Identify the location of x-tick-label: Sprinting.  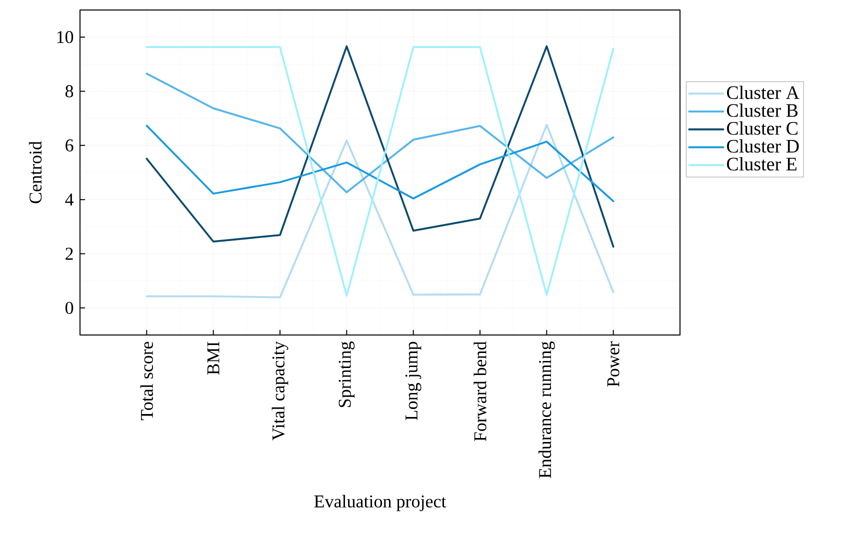
(346, 375).